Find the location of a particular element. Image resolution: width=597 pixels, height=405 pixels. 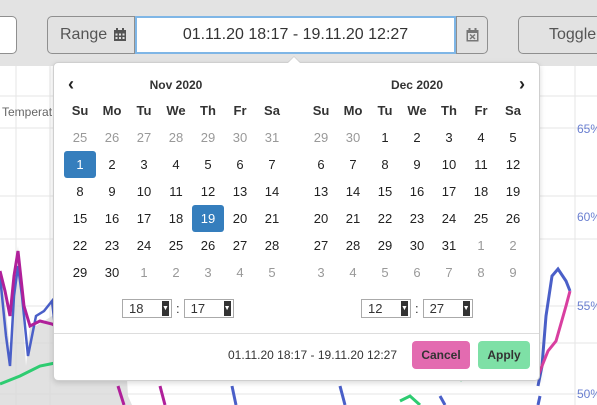

day-cell-selected: 19 is located at coordinates (208, 218).